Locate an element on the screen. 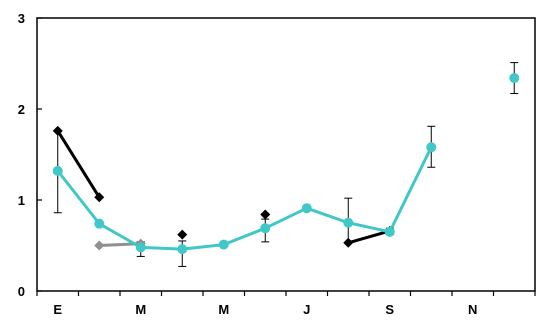 The image size is (537, 328). y-tick-label: 3 is located at coordinates (21, 18).